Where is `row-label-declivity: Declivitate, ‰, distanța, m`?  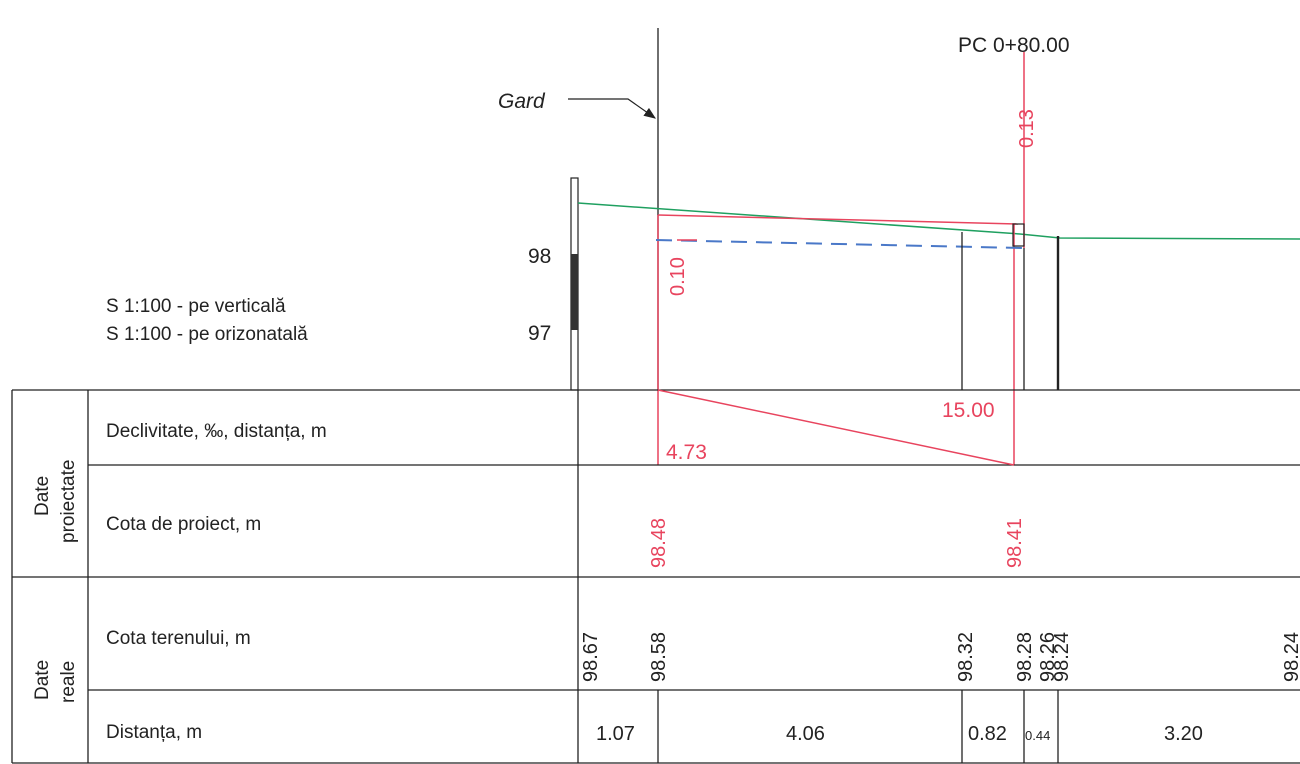 row-label-declivity: Declivitate, ‰, distanța, m is located at coordinates (216, 431).